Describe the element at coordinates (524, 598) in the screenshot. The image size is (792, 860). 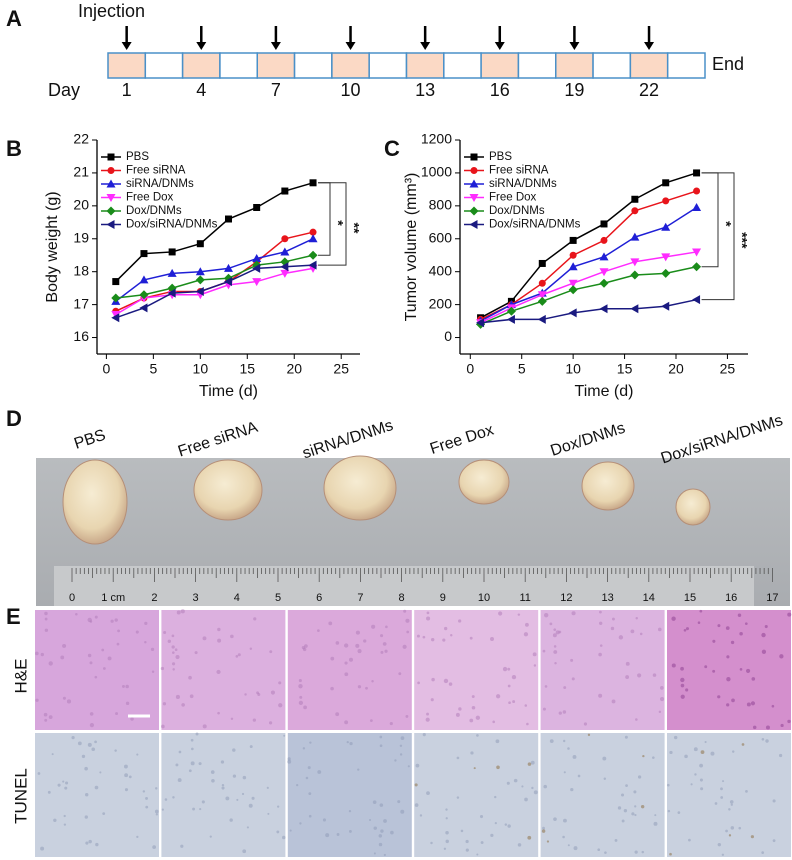
I see `ruler-label: 11` at that location.